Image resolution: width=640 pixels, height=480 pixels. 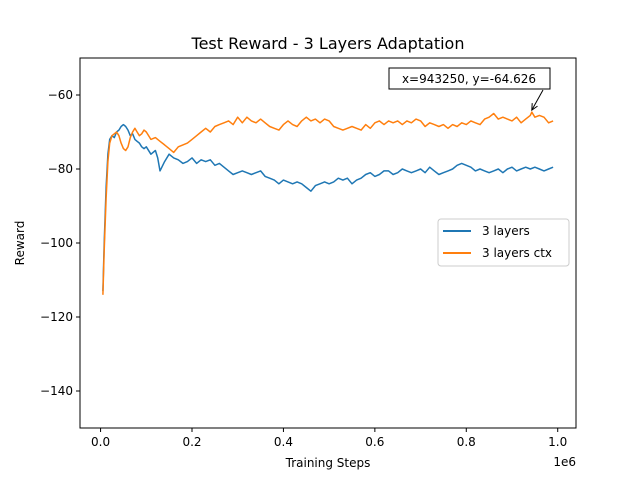 What do you see at coordinates (60, 169) in the screenshot?
I see `y-tick-label: −80` at bounding box center [60, 169].